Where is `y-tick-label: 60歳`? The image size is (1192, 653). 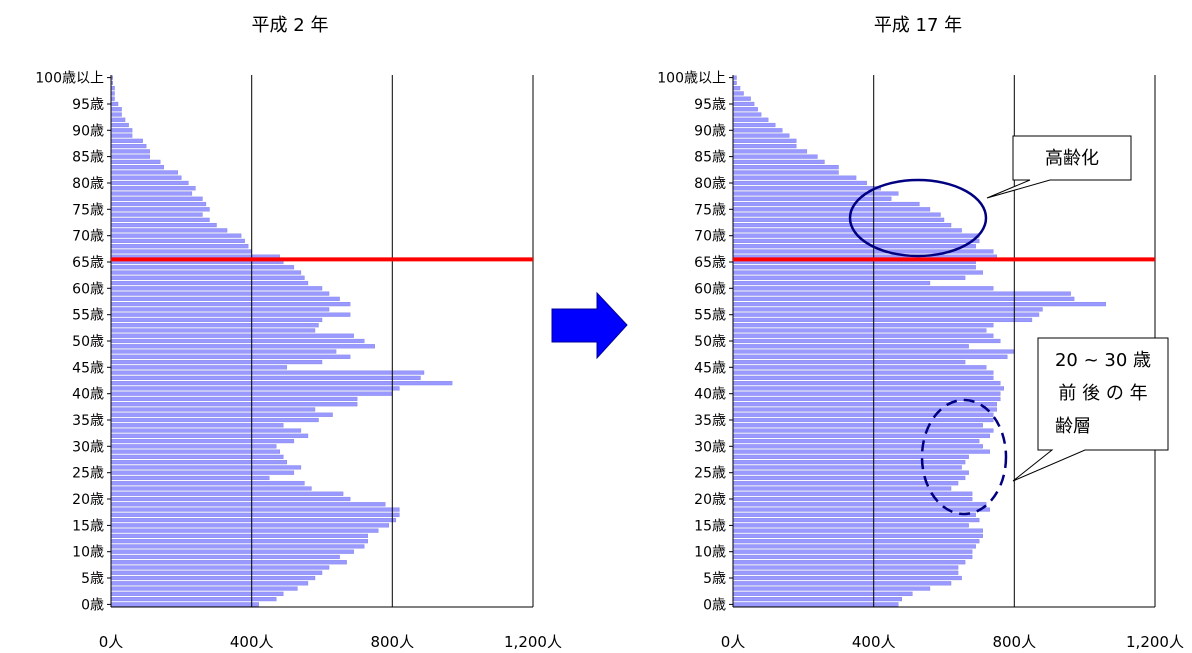 y-tick-label: 60歳 is located at coordinates (88, 289).